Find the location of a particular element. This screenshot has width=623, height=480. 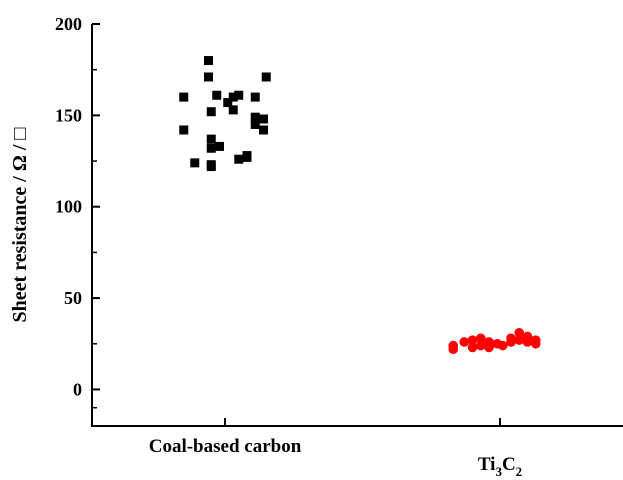

x-tick-label: Ti3C2 is located at coordinates (500, 466).